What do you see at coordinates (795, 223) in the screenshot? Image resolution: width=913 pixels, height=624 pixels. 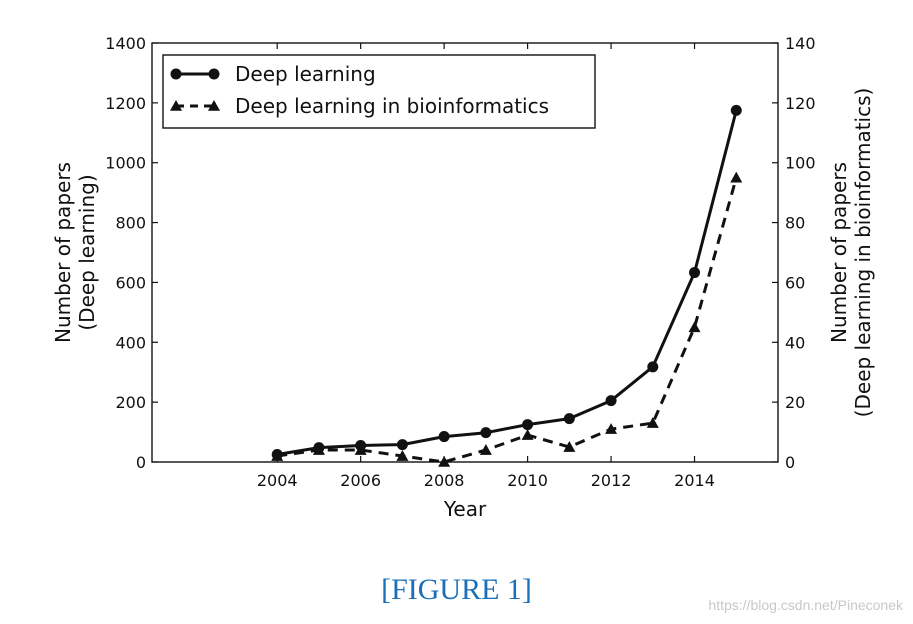 I see `y-right-tick-label: 80` at bounding box center [795, 223].